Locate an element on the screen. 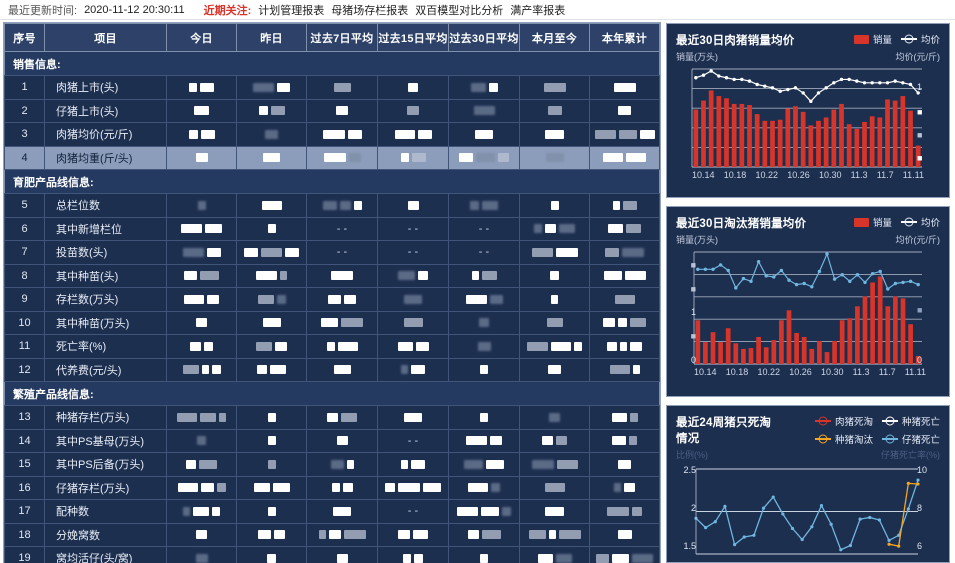 This screenshot has width=955, height=563. chart2-left-ticks: 0 ■ 1 ■ ■ is located at coordinates (687, 307).